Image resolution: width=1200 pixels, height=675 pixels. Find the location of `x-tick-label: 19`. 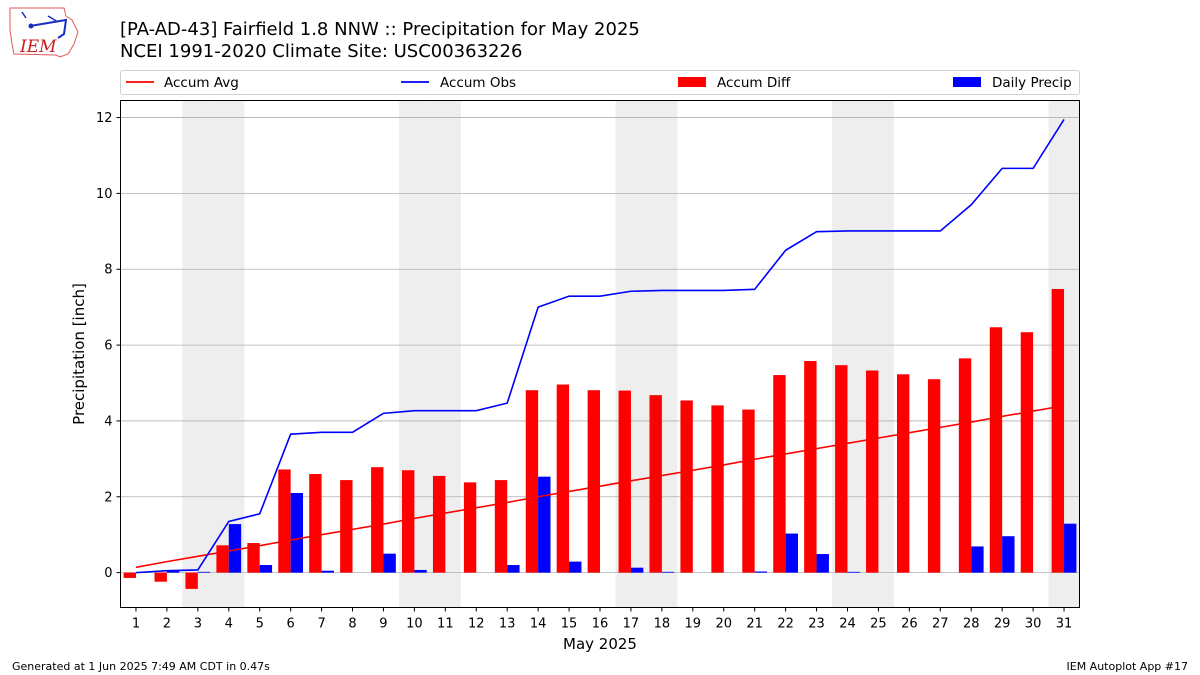

x-tick-label: 19 is located at coordinates (693, 624).